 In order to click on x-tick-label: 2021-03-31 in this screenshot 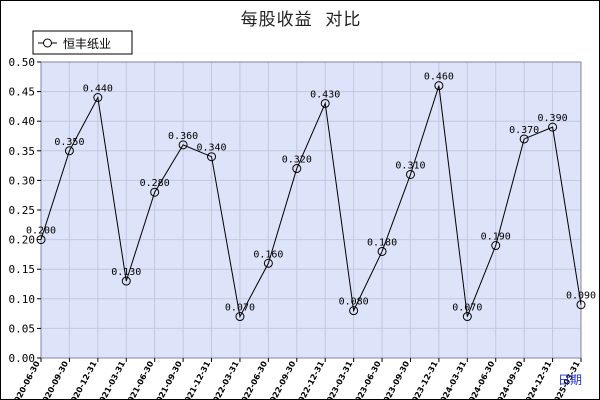, I will do `click(111, 379)`.